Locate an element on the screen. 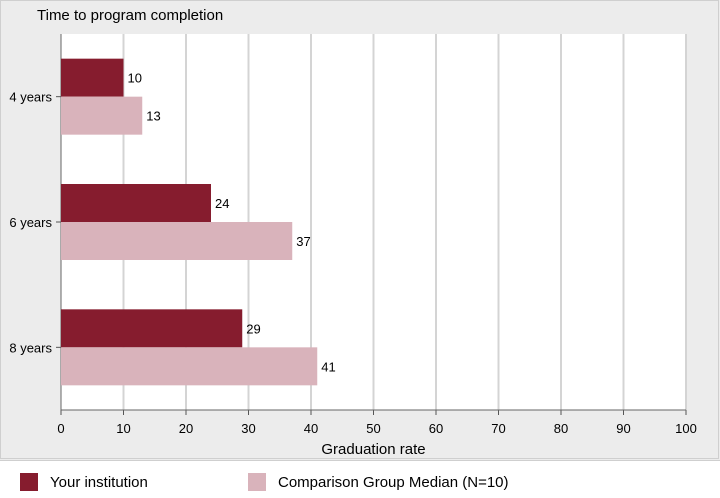  x-tick-label: 30 is located at coordinates (248, 428).